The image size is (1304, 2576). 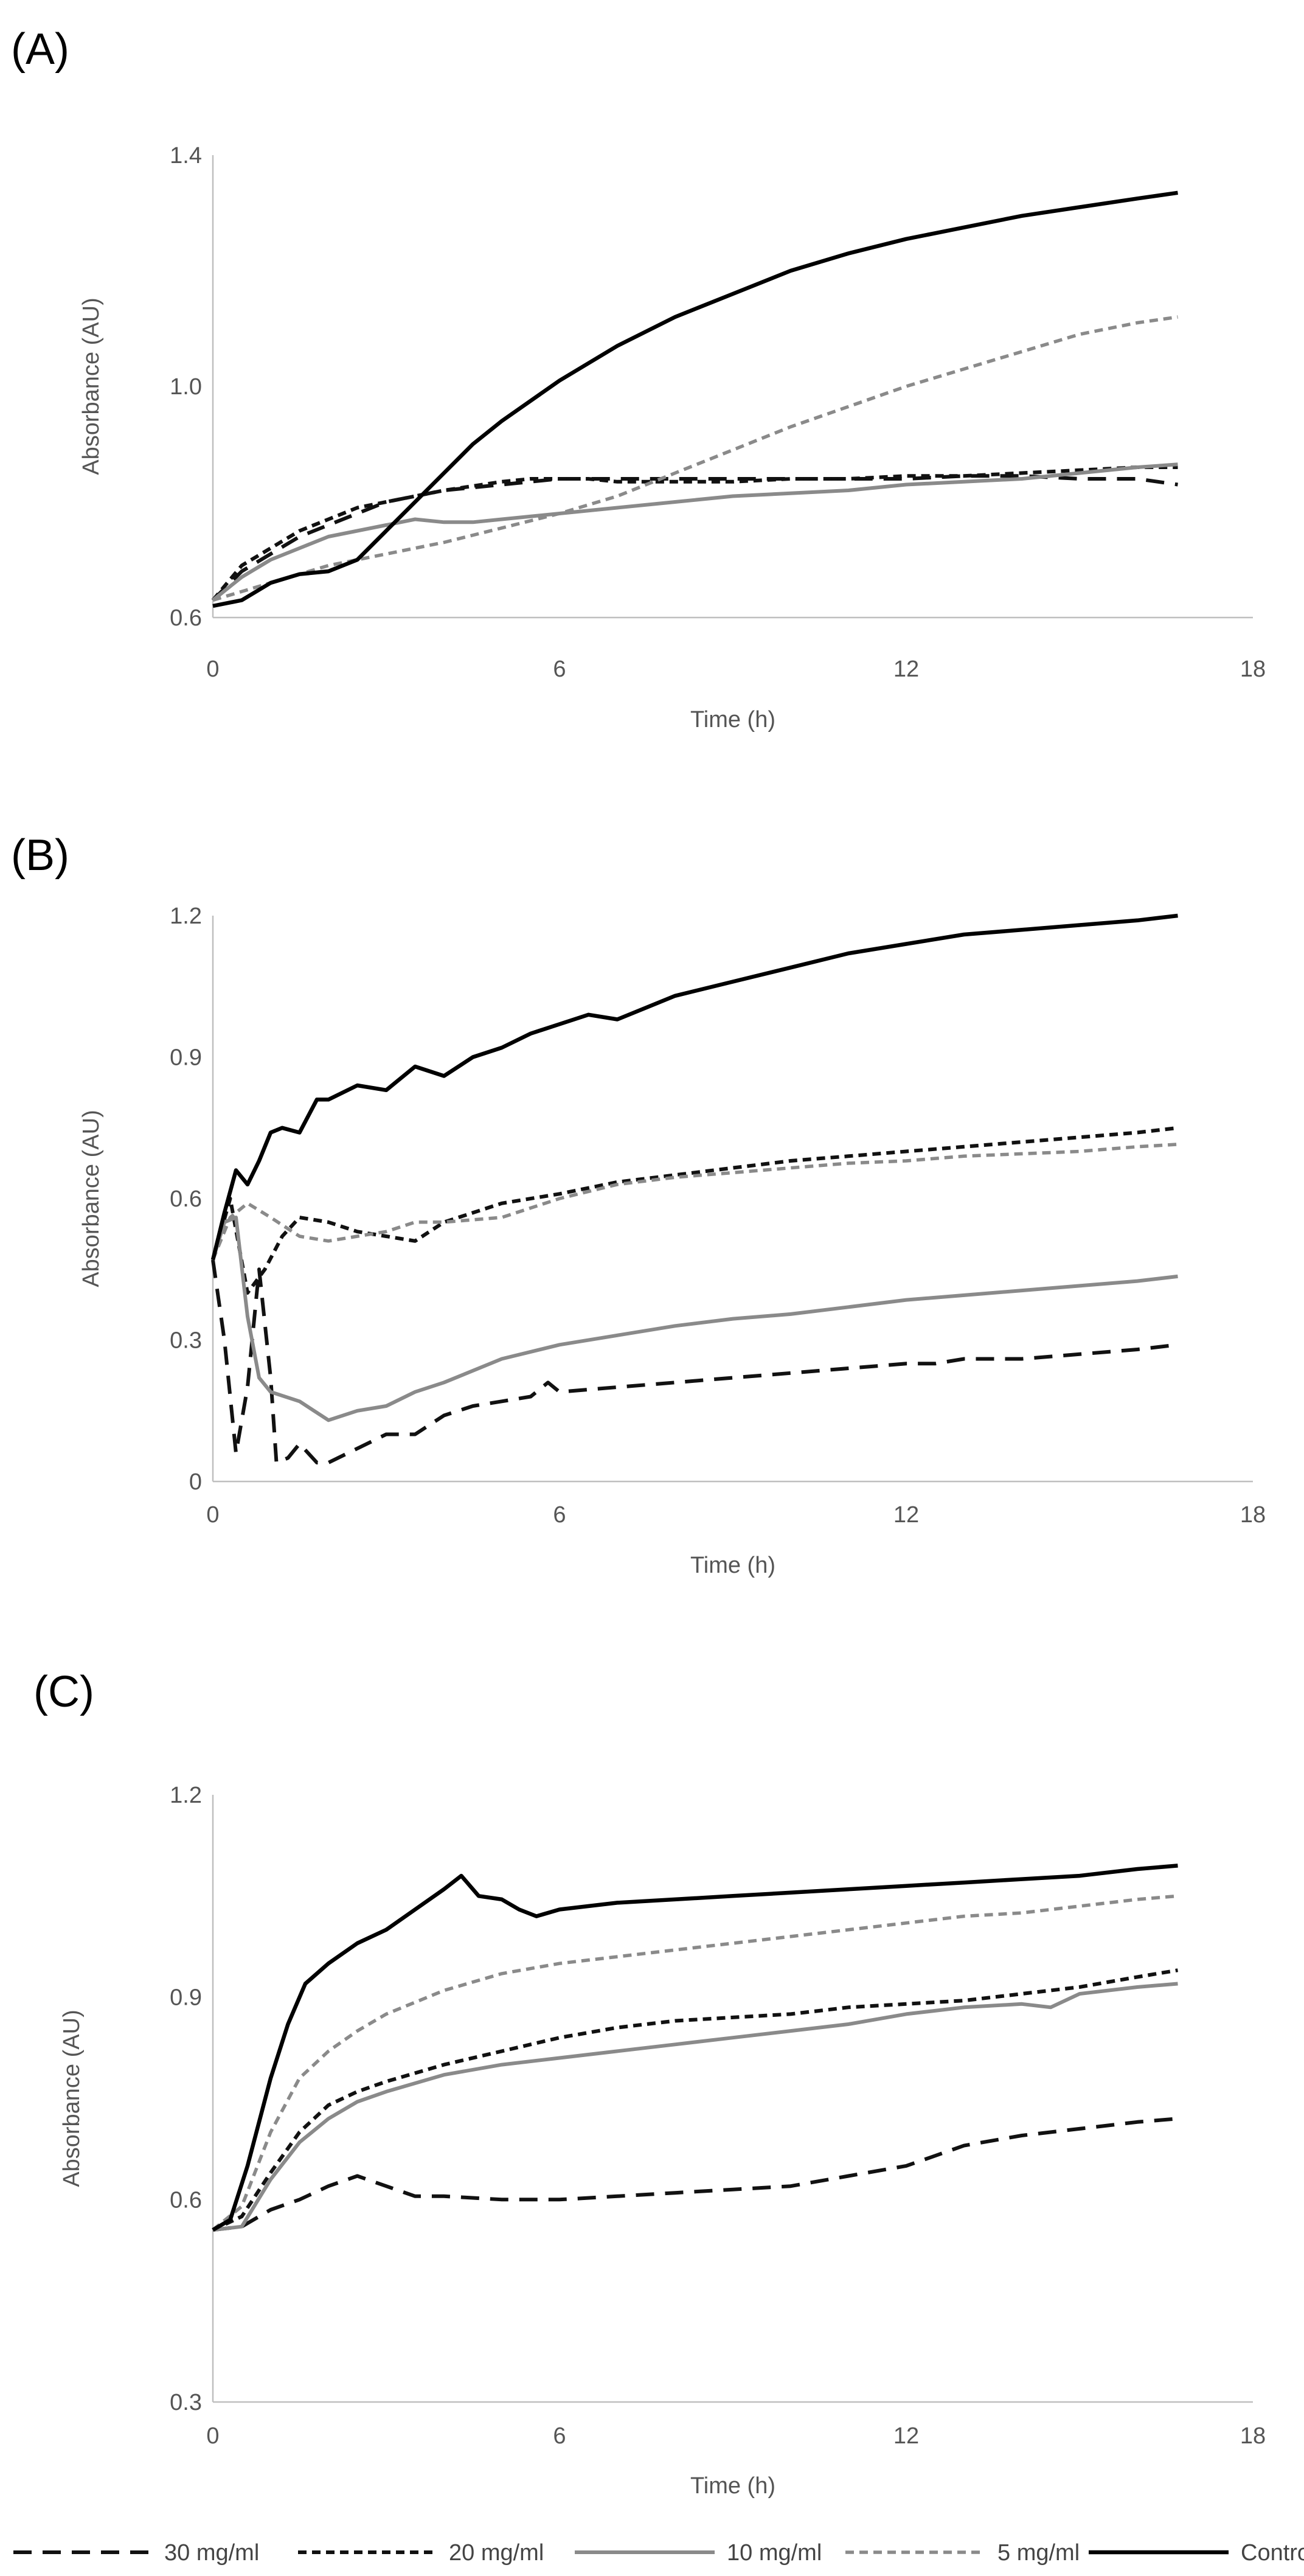 What do you see at coordinates (212, 2553) in the screenshot?
I see `legend-label: 30 mg/ml` at bounding box center [212, 2553].